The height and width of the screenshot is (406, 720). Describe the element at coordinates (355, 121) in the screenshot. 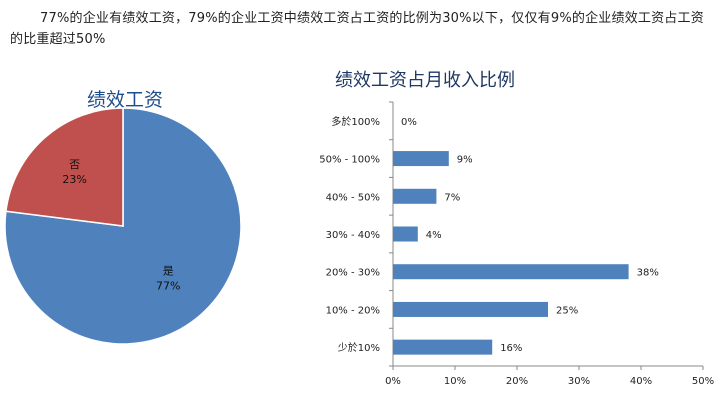

I see `category-label: 多於100%` at that location.